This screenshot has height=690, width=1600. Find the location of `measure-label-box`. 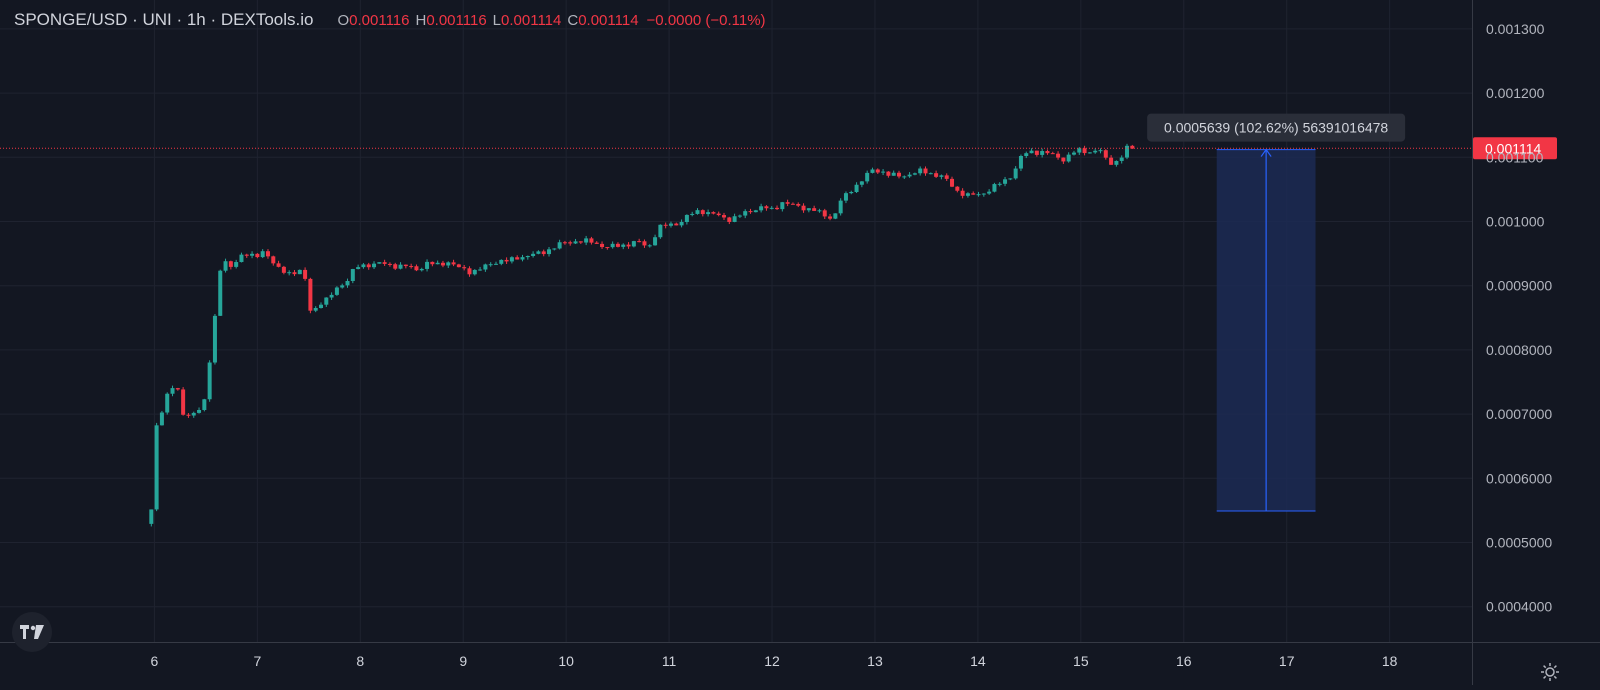

measure-label-box is located at coordinates (1276, 127).